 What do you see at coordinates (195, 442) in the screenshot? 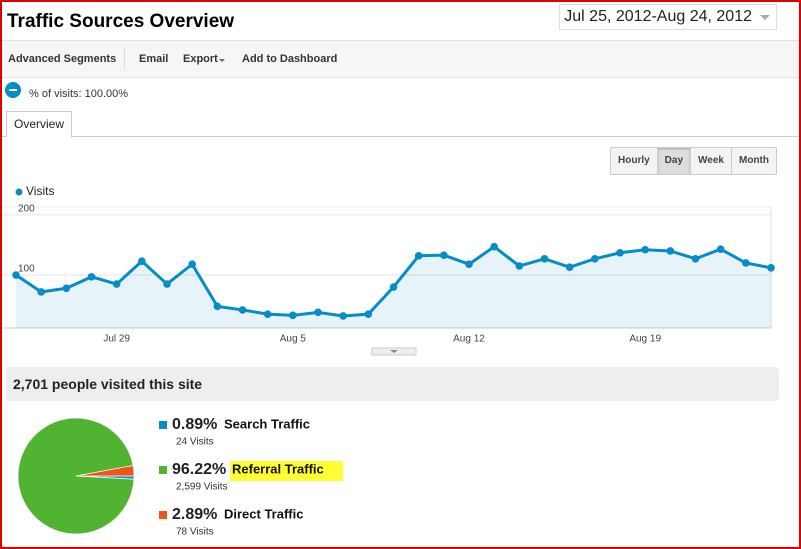
I see `sublabel: 24 Visits` at bounding box center [195, 442].